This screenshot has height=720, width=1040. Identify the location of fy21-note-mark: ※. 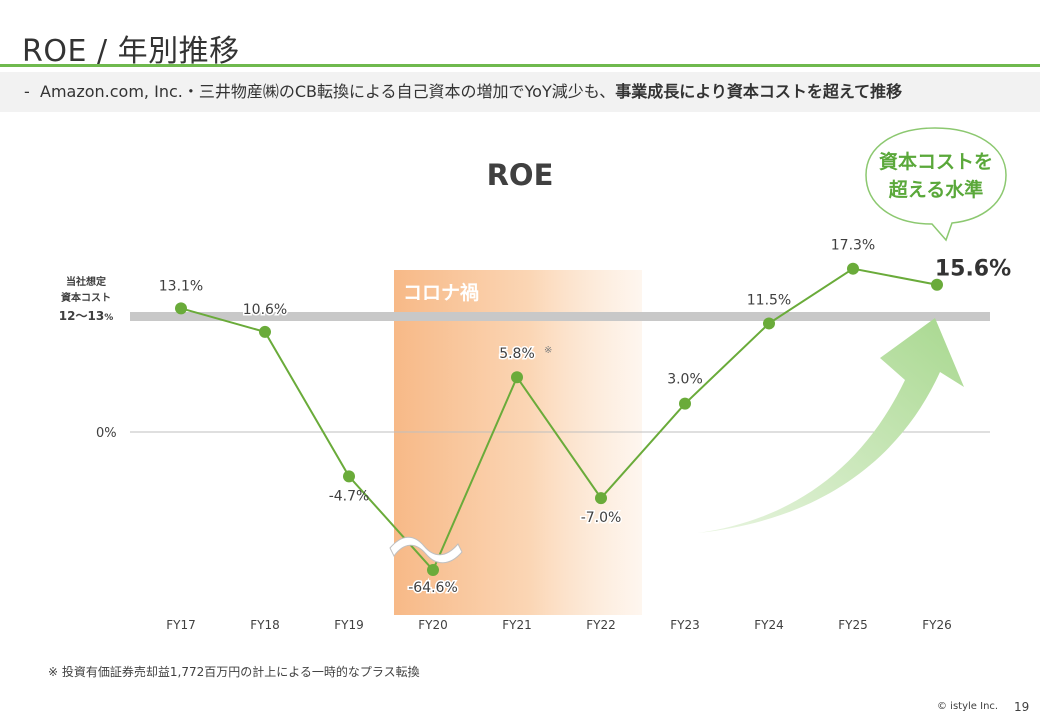
(548, 350).